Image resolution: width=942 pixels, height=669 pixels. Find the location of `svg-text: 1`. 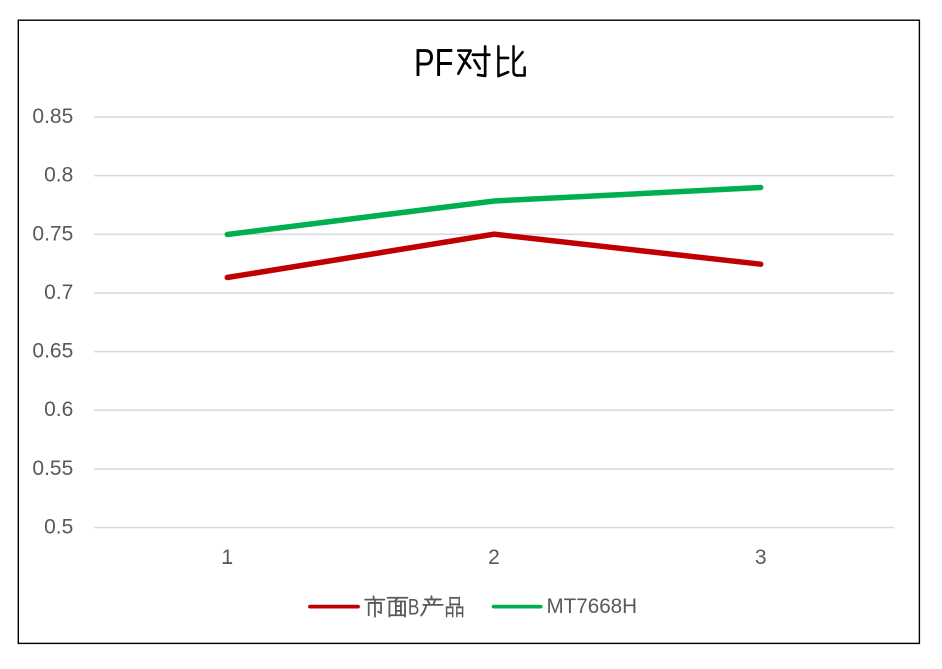

svg-text: 1 is located at coordinates (227, 557).